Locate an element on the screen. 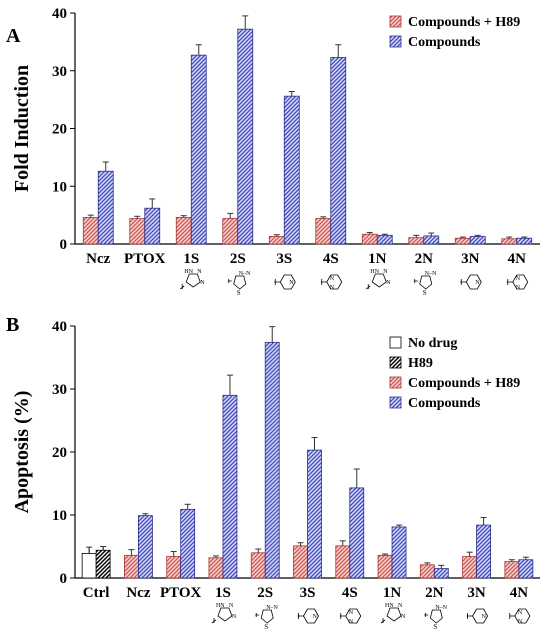 The width and height of the screenshot is (550, 634). panel-label: B is located at coordinates (12, 325).